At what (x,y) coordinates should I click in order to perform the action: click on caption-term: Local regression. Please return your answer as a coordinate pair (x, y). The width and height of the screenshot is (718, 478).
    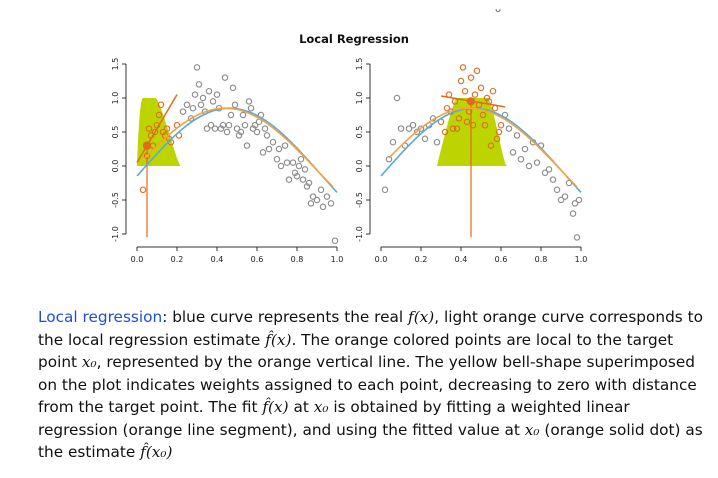
    Looking at the image, I should click on (100, 317).